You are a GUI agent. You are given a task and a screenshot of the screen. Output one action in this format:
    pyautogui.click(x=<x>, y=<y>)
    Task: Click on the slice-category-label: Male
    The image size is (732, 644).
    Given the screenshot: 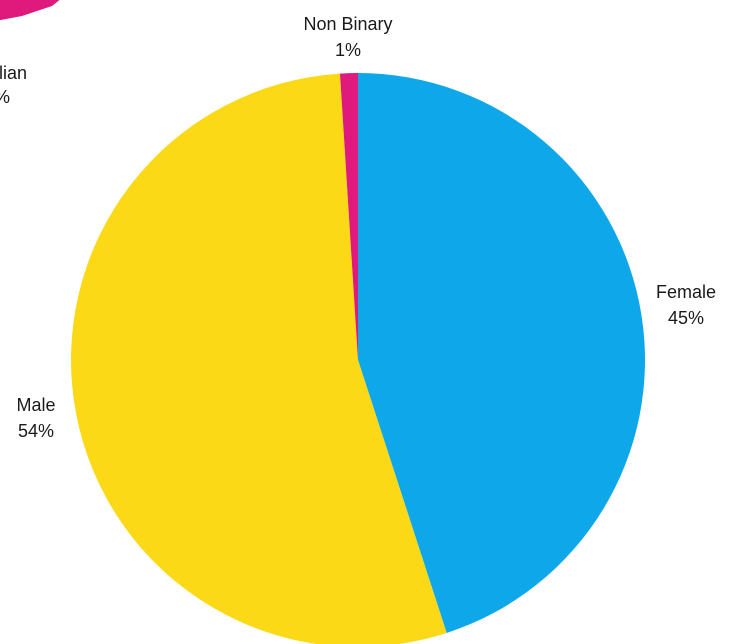 What is the action you would take?
    pyautogui.click(x=35, y=405)
    